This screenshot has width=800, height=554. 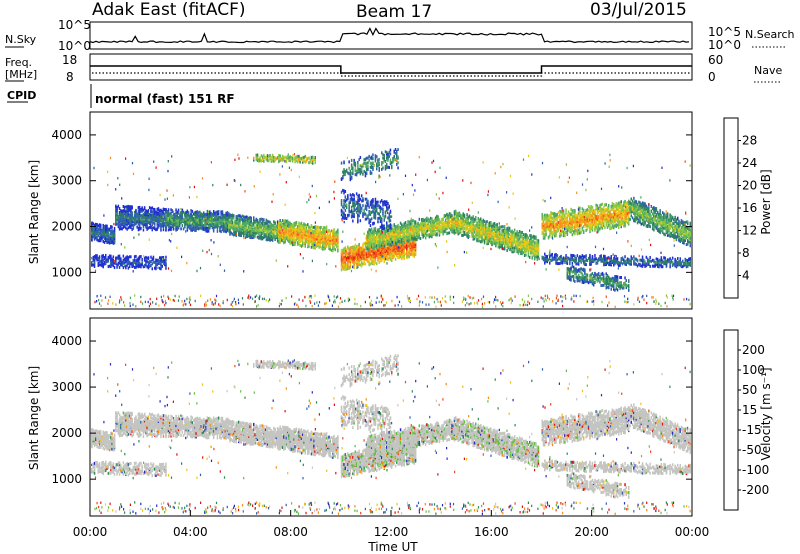 What do you see at coordinates (21, 95) in the screenshot?
I see `cpid-label: CPID` at bounding box center [21, 95].